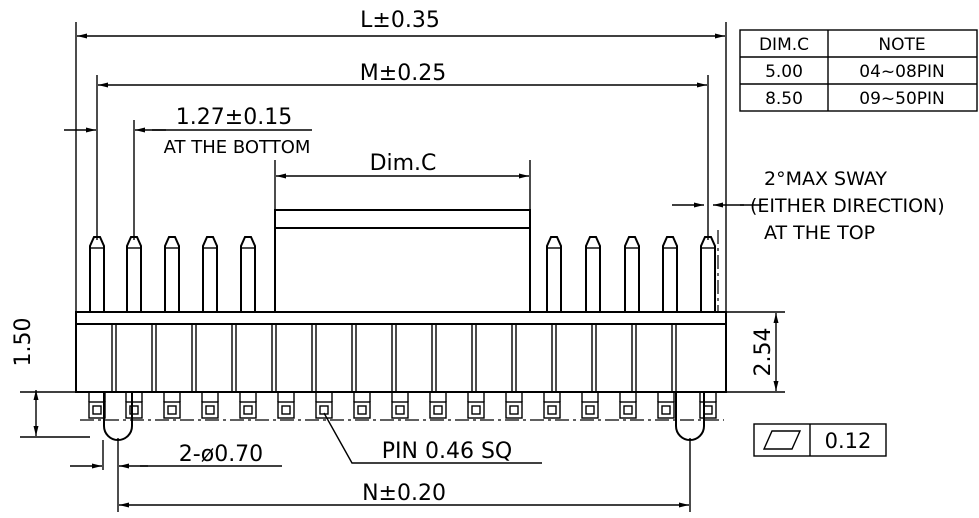 Image resolution: width=979 pixels, height=518 pixels. I want to click on pitch-note: AT THE BOTTOM, so click(237, 147).